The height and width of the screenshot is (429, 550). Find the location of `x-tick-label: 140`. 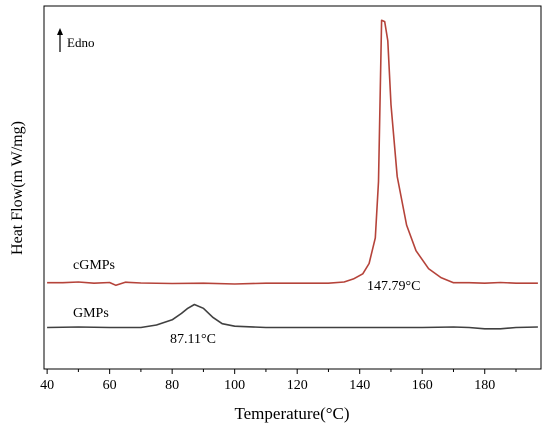

x-tick-label: 140 is located at coordinates (359, 385).